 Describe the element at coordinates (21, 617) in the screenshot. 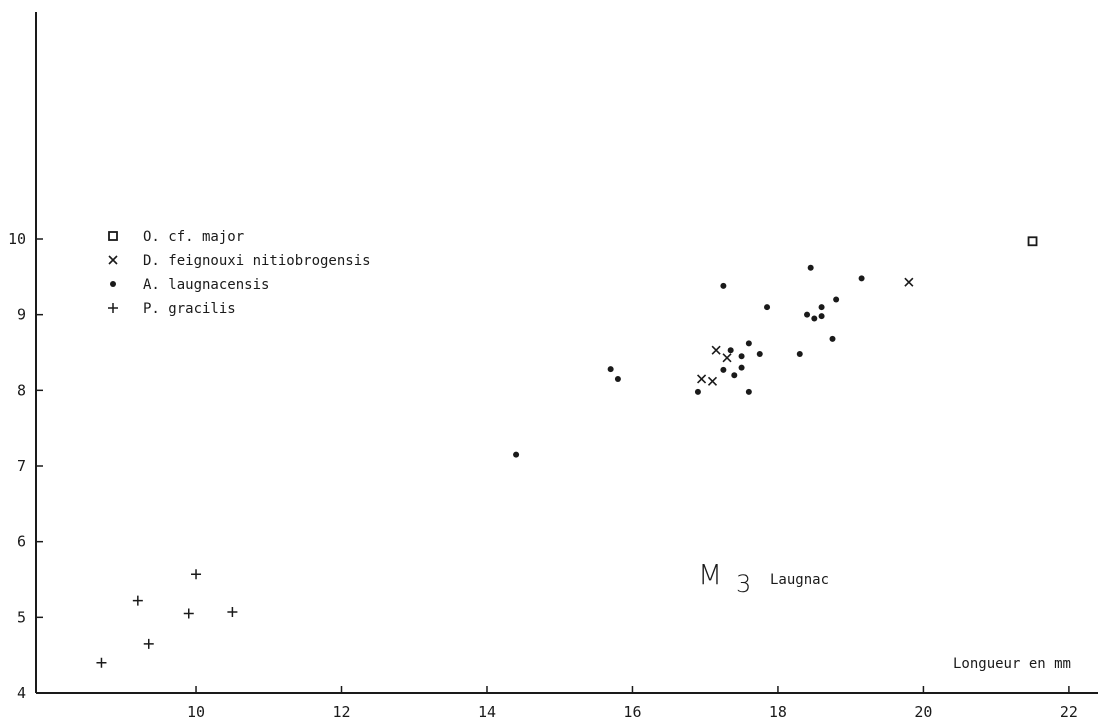

I see `y-tick-label: 5` at that location.